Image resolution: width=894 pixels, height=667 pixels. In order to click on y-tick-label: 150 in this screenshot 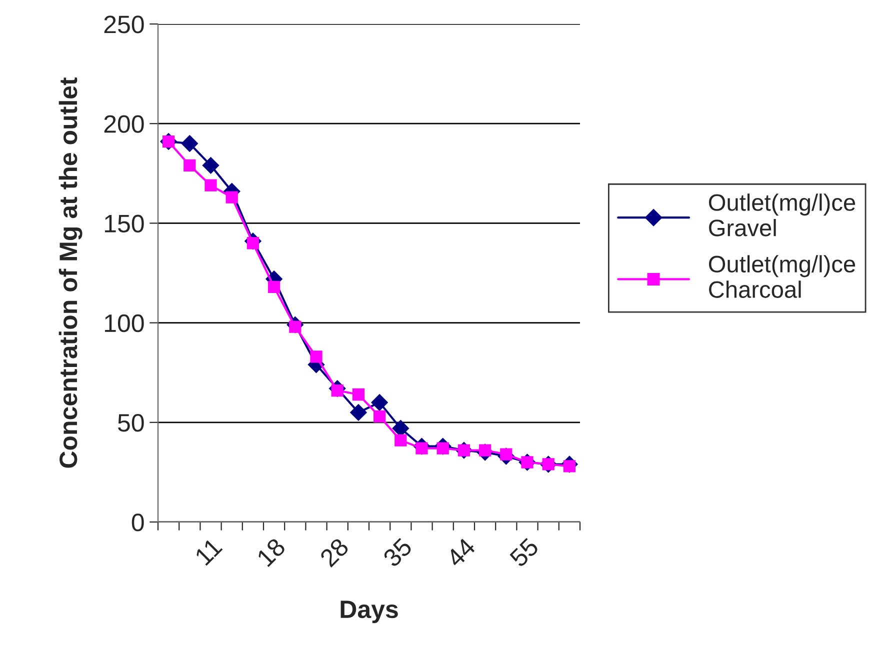, I will do `click(124, 223)`.